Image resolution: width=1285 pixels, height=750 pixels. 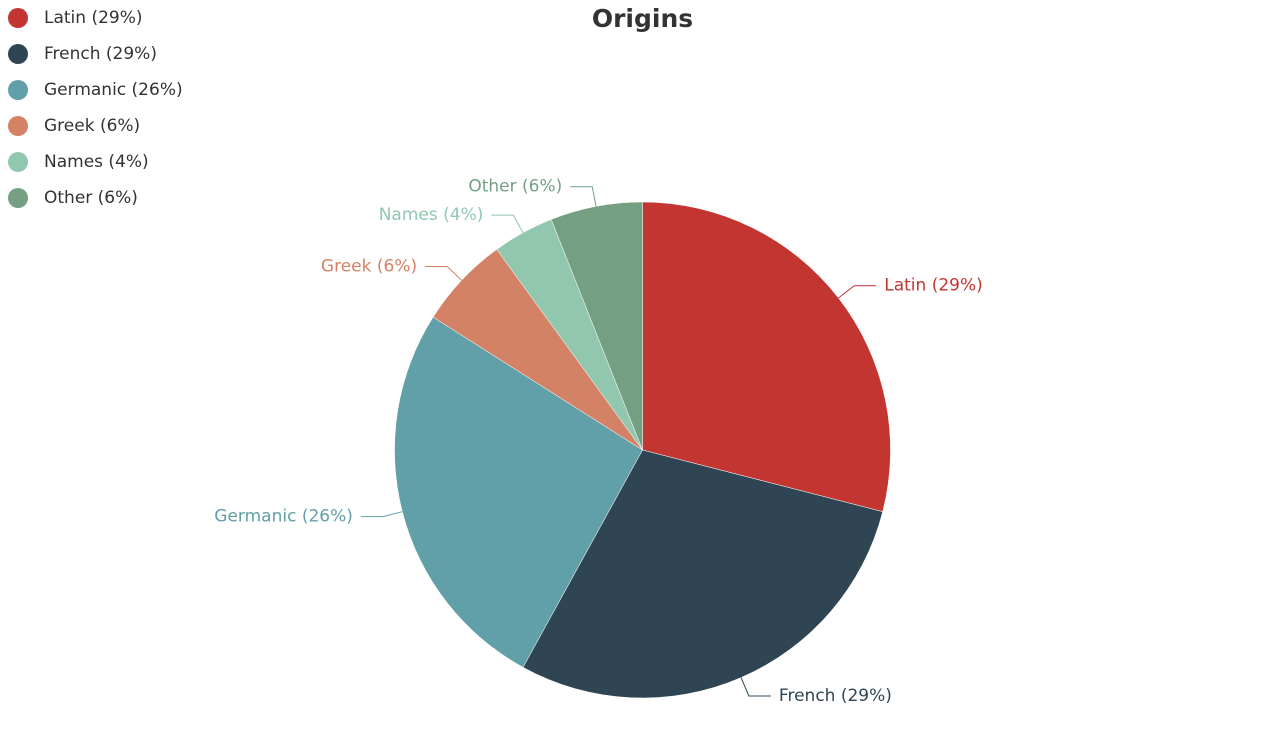 I want to click on slice-label-names: Names (4%), so click(x=431, y=215).